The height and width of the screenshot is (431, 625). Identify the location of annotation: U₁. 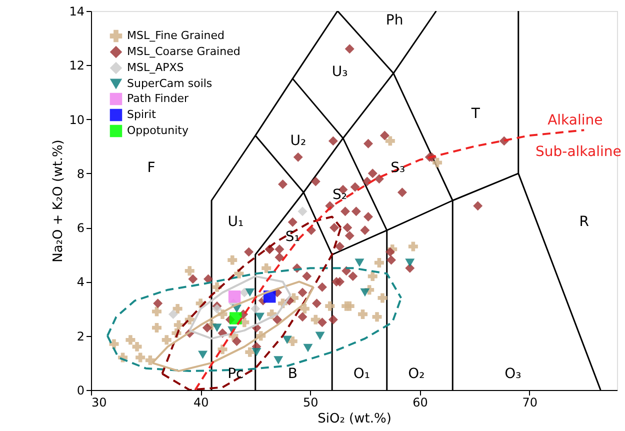
(236, 222).